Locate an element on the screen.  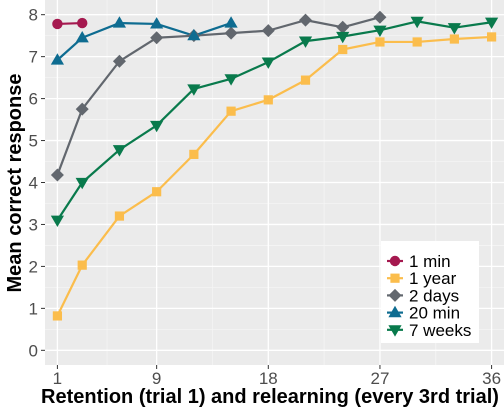
x-tick-label: 1 is located at coordinates (57, 378).